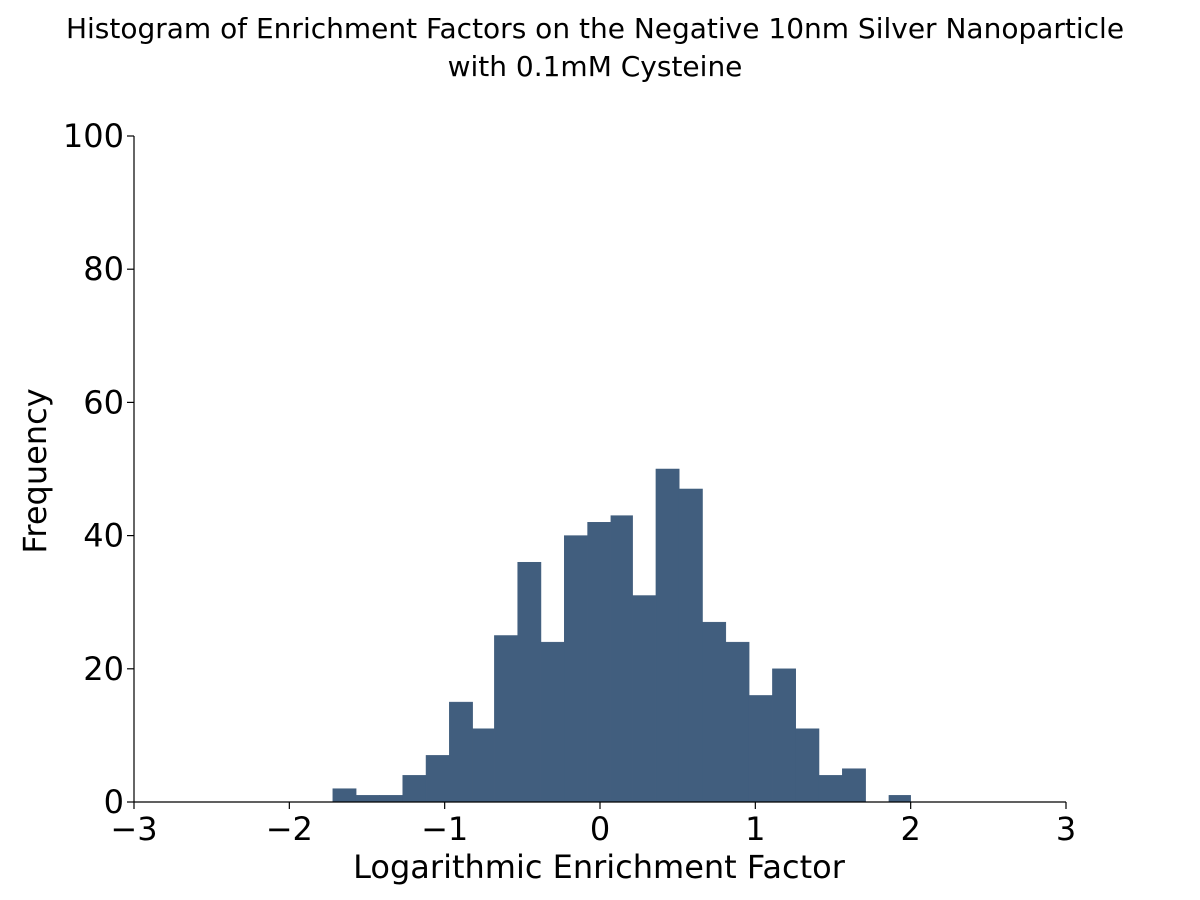  I want to click on x-tick-label: 3, so click(1066, 829).